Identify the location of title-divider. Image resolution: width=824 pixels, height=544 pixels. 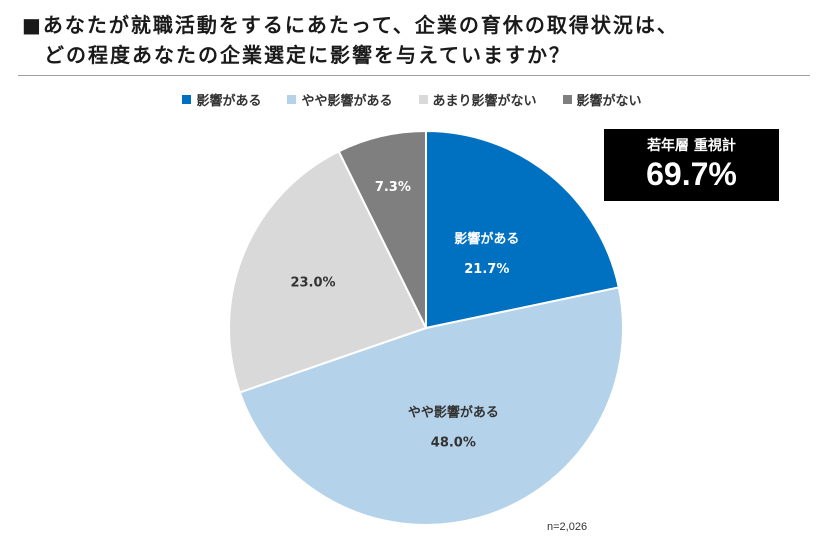
(414, 75).